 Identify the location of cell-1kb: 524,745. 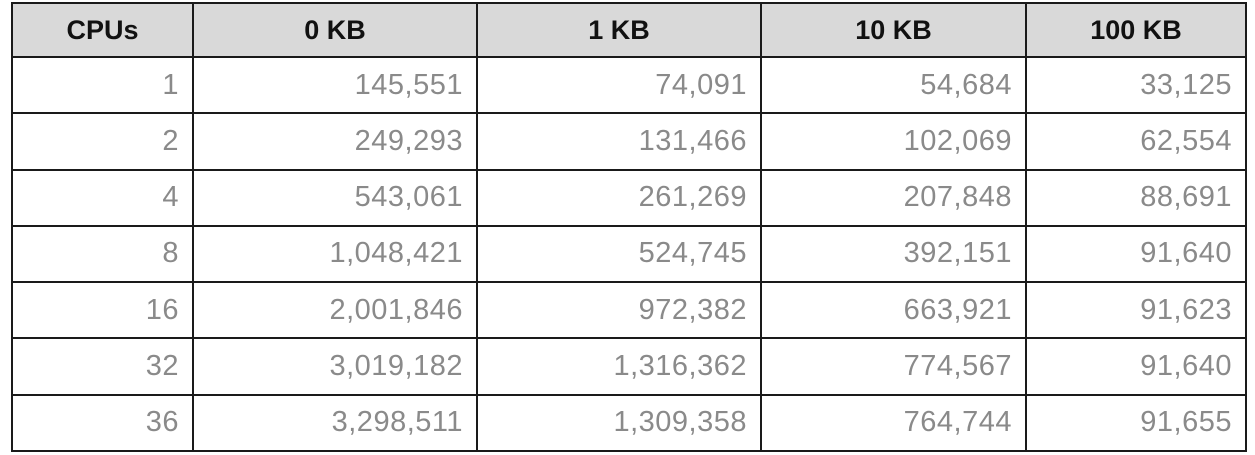
(619, 254).